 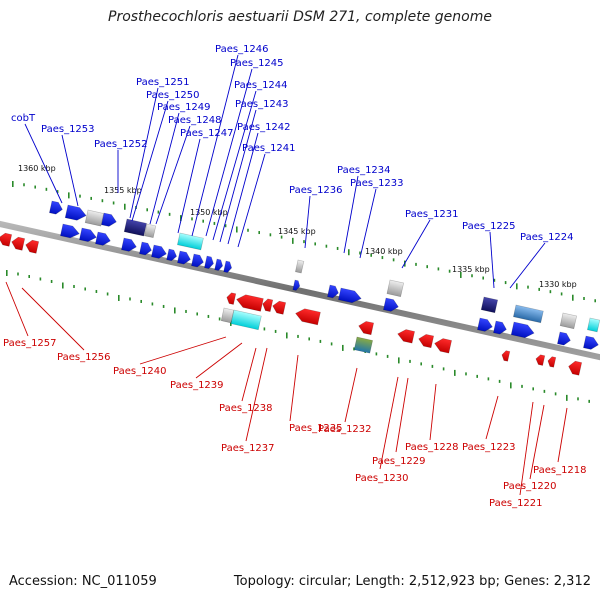 What do you see at coordinates (516, 503) in the screenshot?
I see `reverse-gene-label: Paes_1221` at bounding box center [516, 503].